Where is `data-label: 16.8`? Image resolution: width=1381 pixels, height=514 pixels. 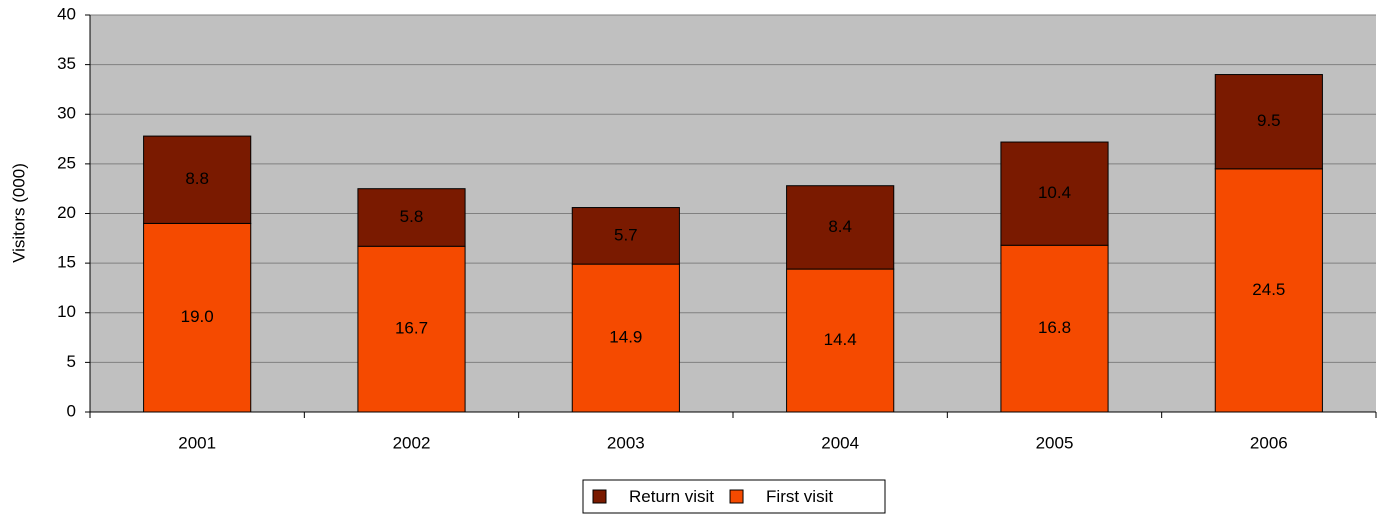 data-label: 16.8 is located at coordinates (1054, 327).